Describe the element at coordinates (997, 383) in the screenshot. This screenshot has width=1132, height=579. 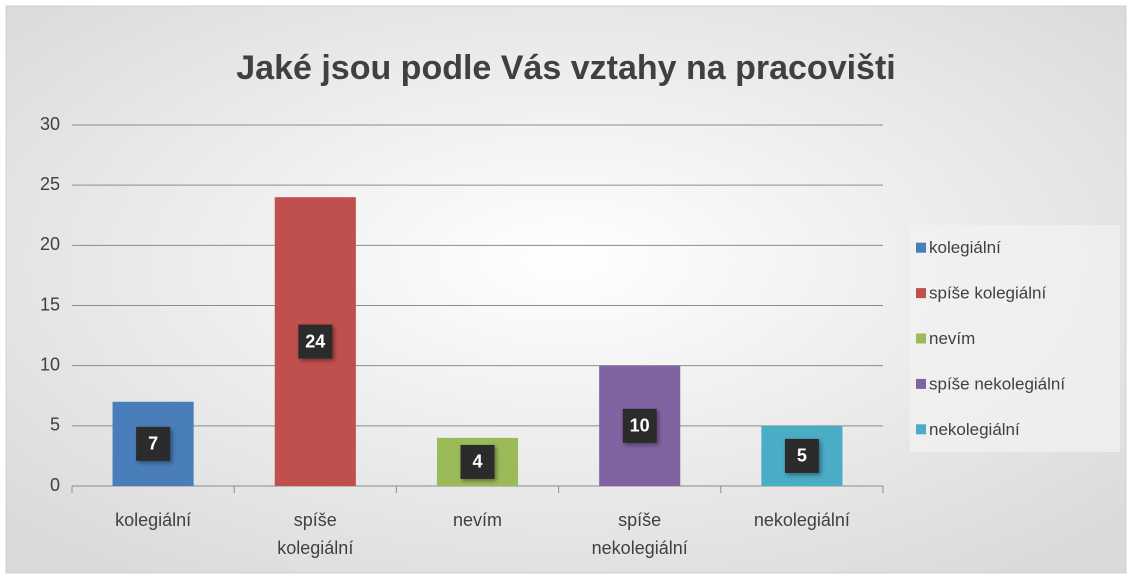
I see `legend-label: spíše nekolegiální` at that location.